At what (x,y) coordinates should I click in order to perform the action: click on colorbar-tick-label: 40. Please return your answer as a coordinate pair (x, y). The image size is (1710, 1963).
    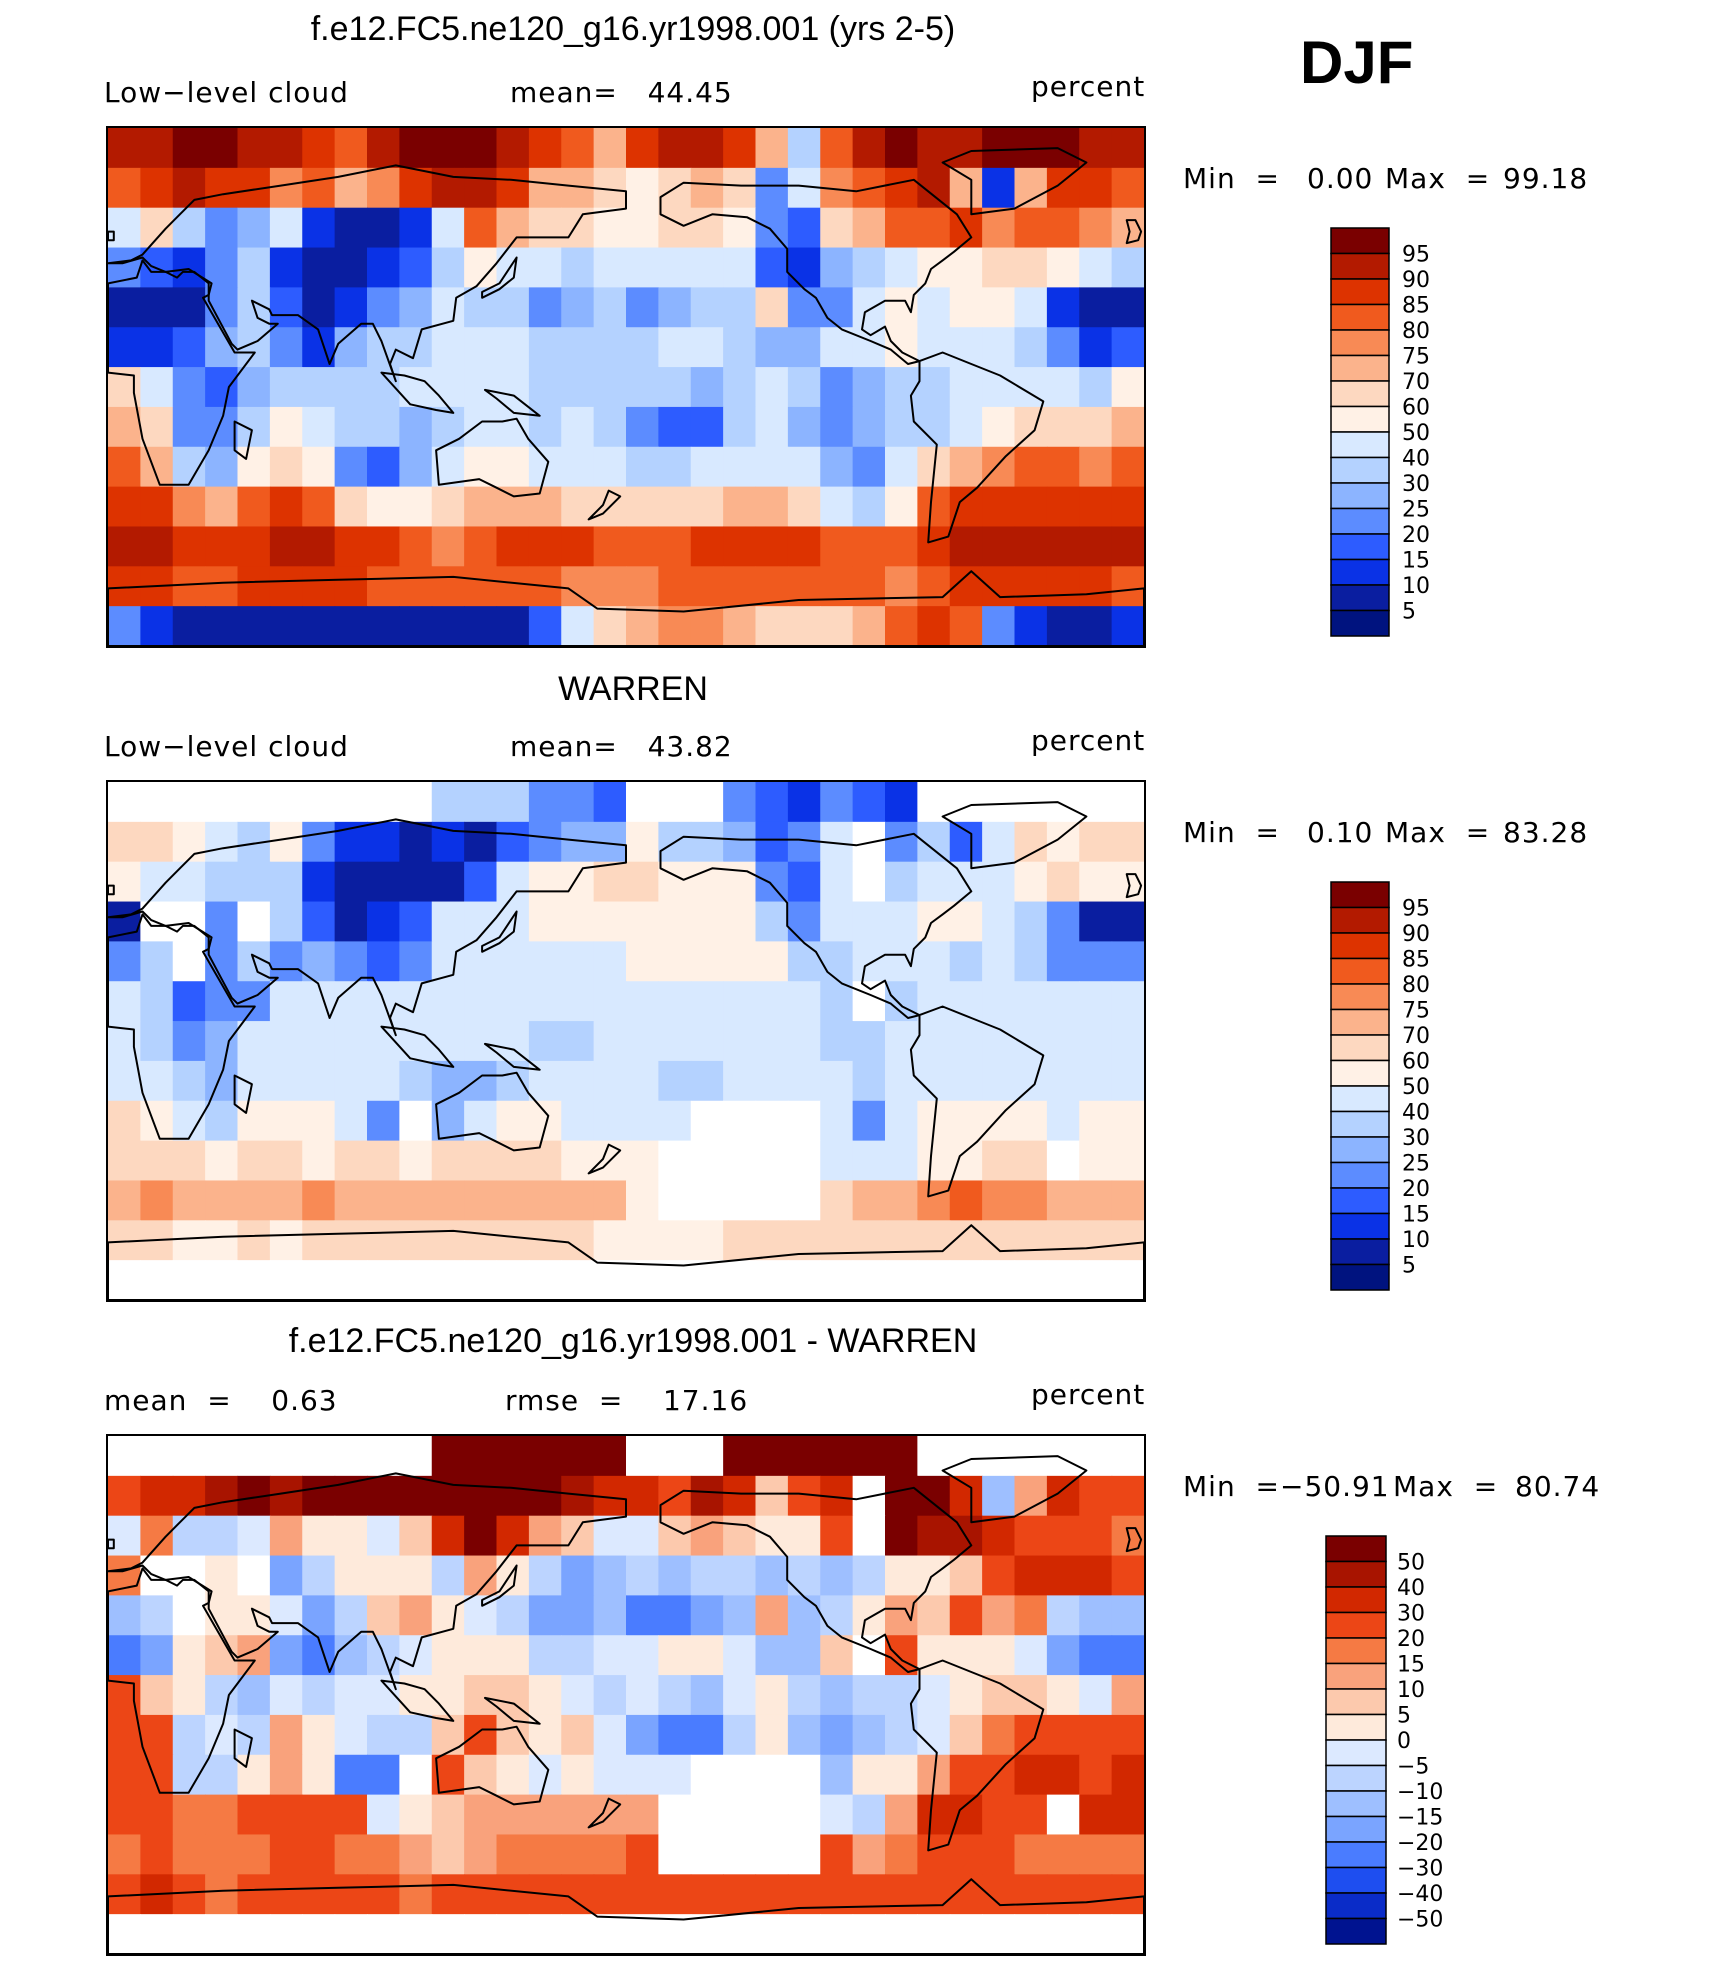
    Looking at the image, I should click on (1416, 459).